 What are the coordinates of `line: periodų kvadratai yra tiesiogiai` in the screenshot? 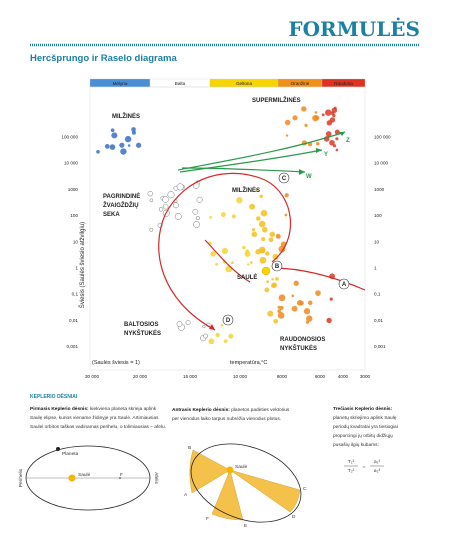 It's located at (365, 427).